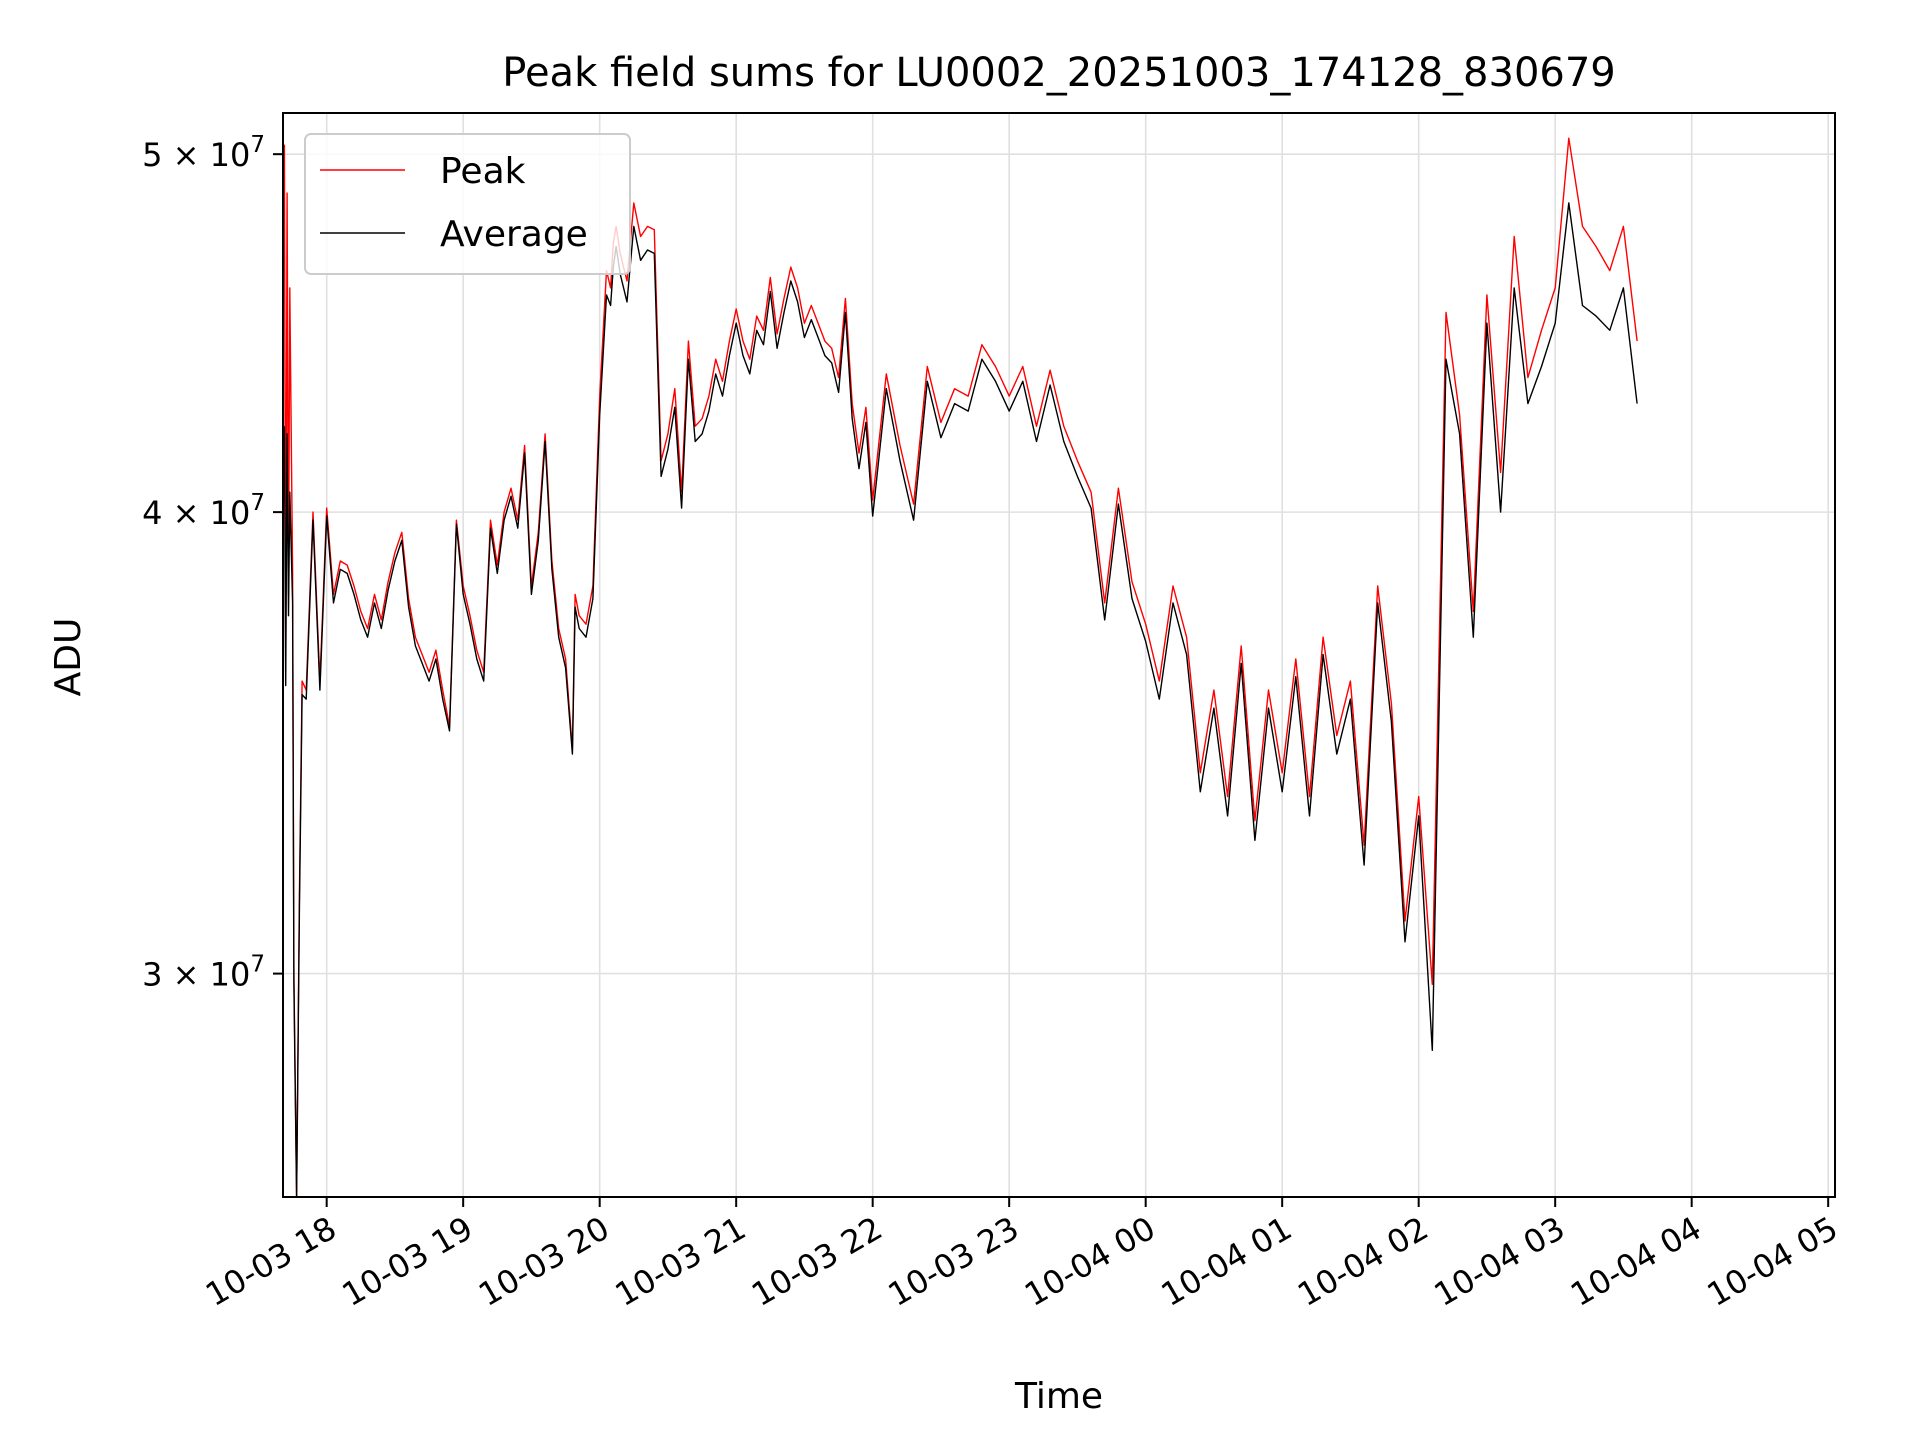 This screenshot has height=1440, width=1920. What do you see at coordinates (203, 973) in the screenshot?
I see `y-tick-label: 3 × 107` at bounding box center [203, 973].